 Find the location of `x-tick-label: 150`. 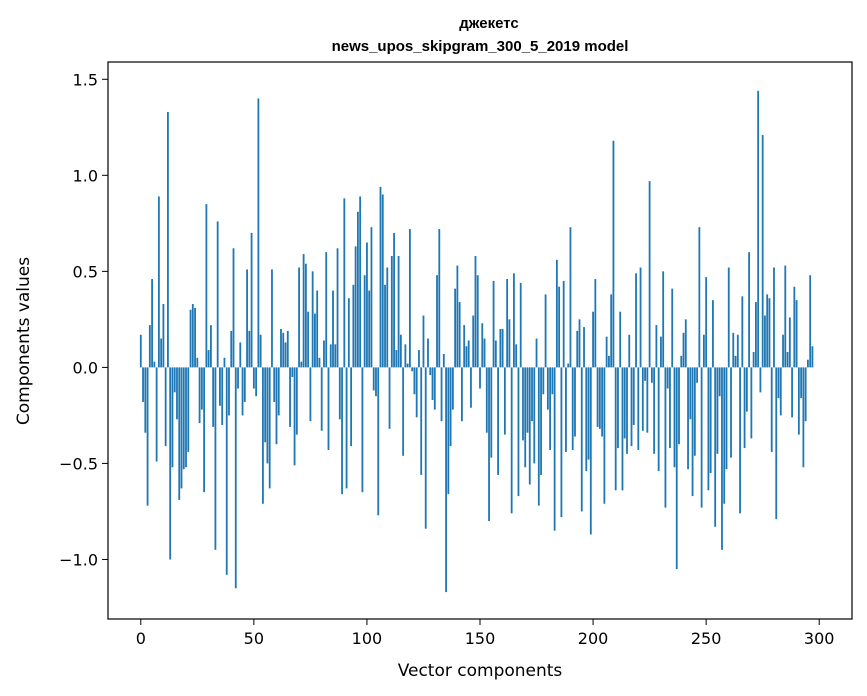

x-tick-label: 150 is located at coordinates (480, 638).